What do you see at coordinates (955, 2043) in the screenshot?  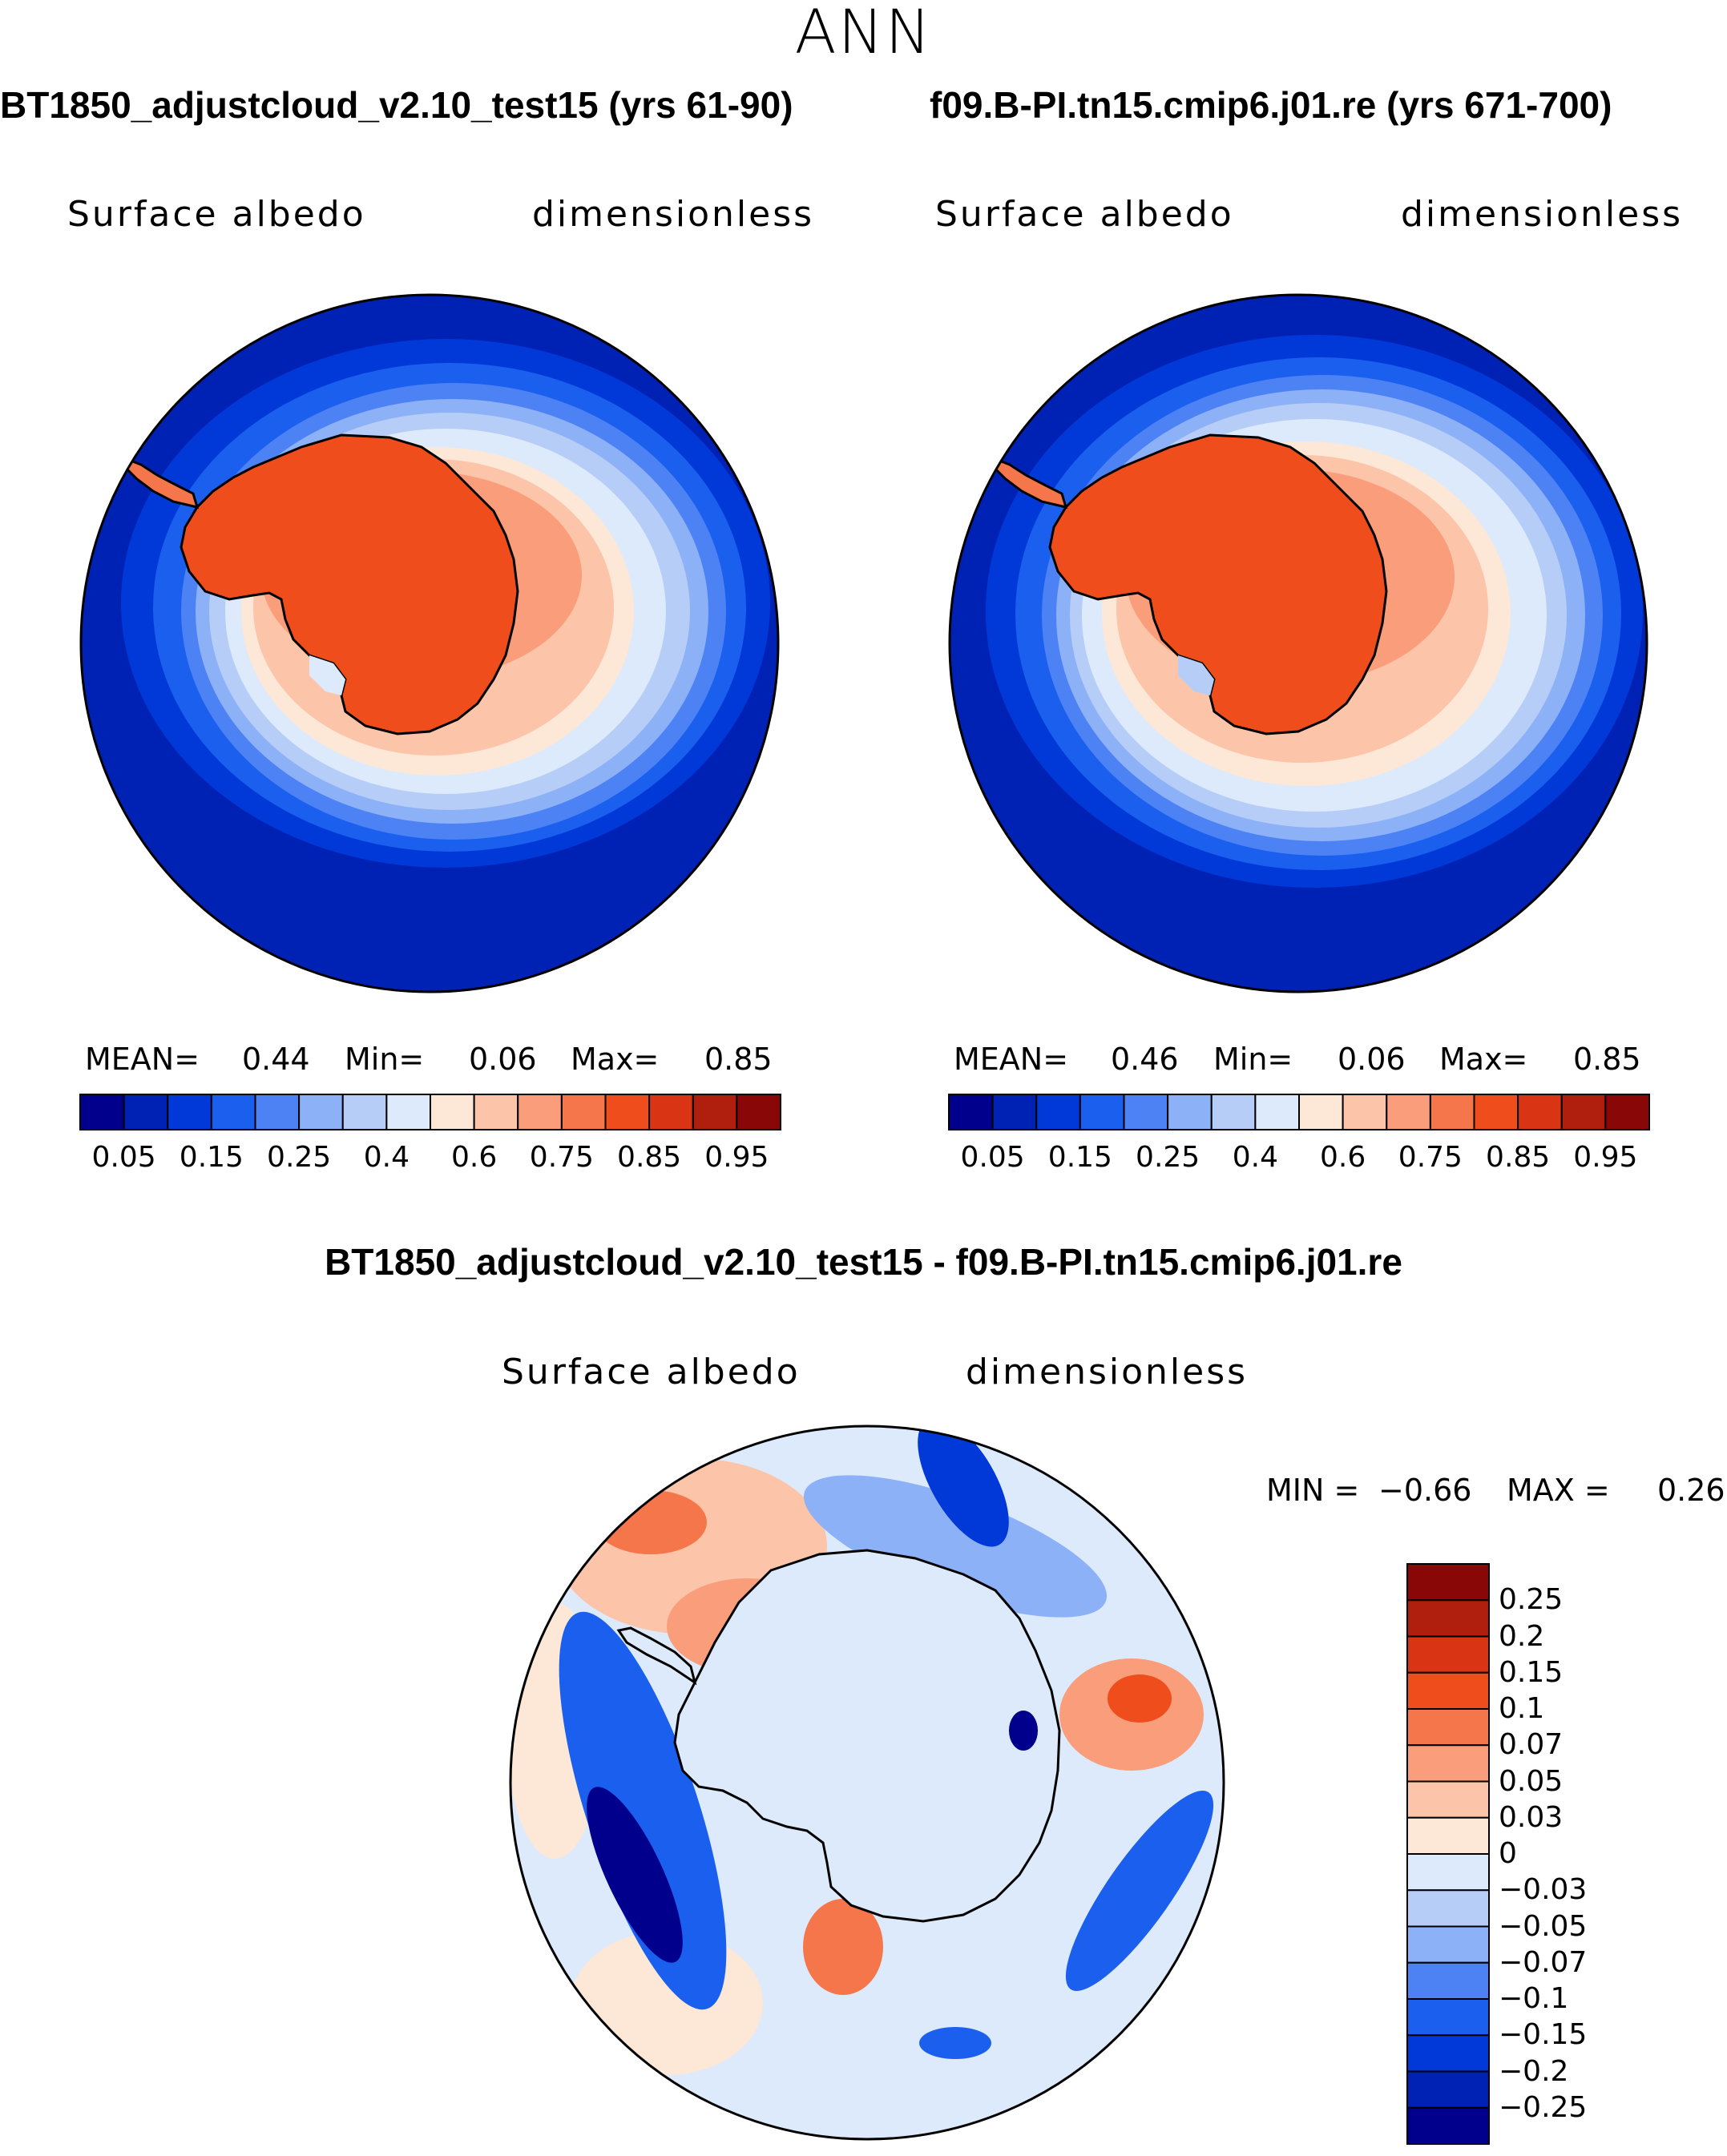 I see `negative-patch-south` at bounding box center [955, 2043].